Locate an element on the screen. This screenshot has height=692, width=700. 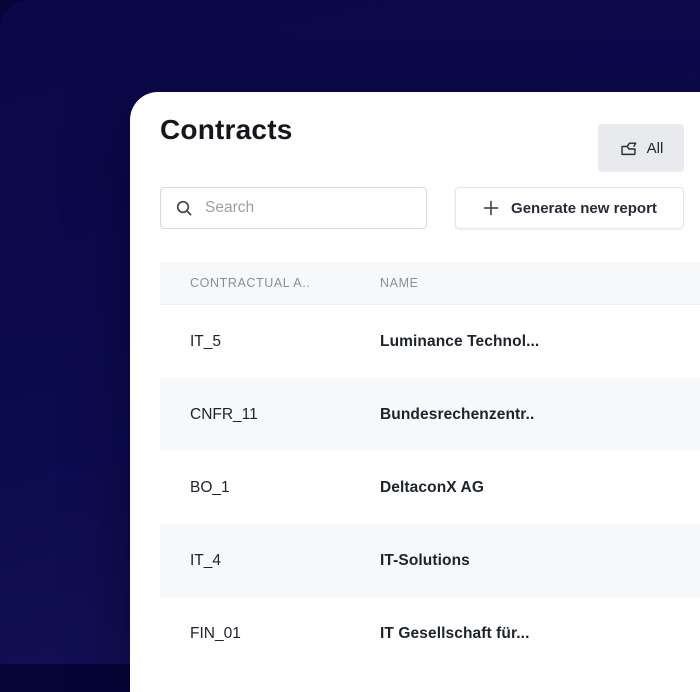
search-icon is located at coordinates (184, 208).